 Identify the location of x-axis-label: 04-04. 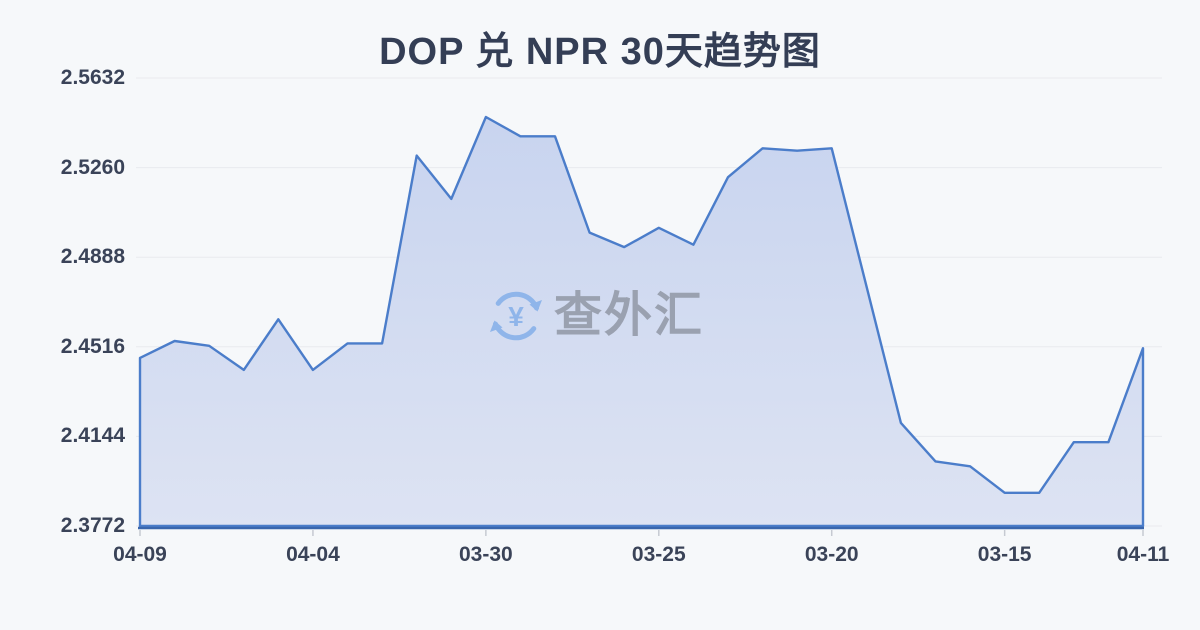
(313, 554).